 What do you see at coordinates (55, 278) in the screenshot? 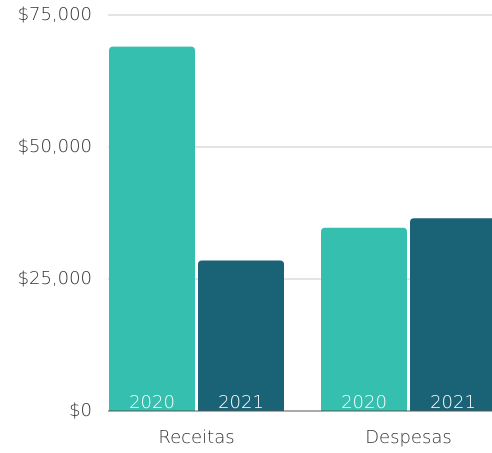
I see `y-tick-label: $25,000` at bounding box center [55, 278].